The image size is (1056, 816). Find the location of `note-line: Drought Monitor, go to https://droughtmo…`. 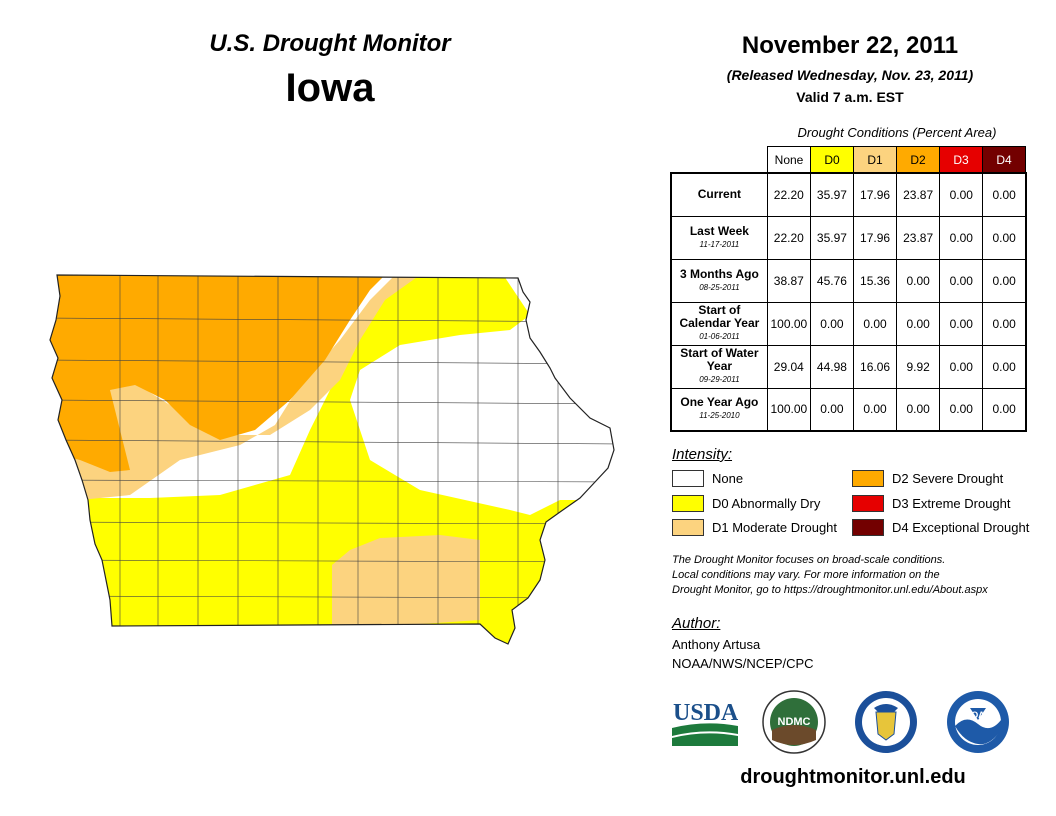

note-line: Drought Monitor, go to https://droughtmo… is located at coordinates (830, 590).